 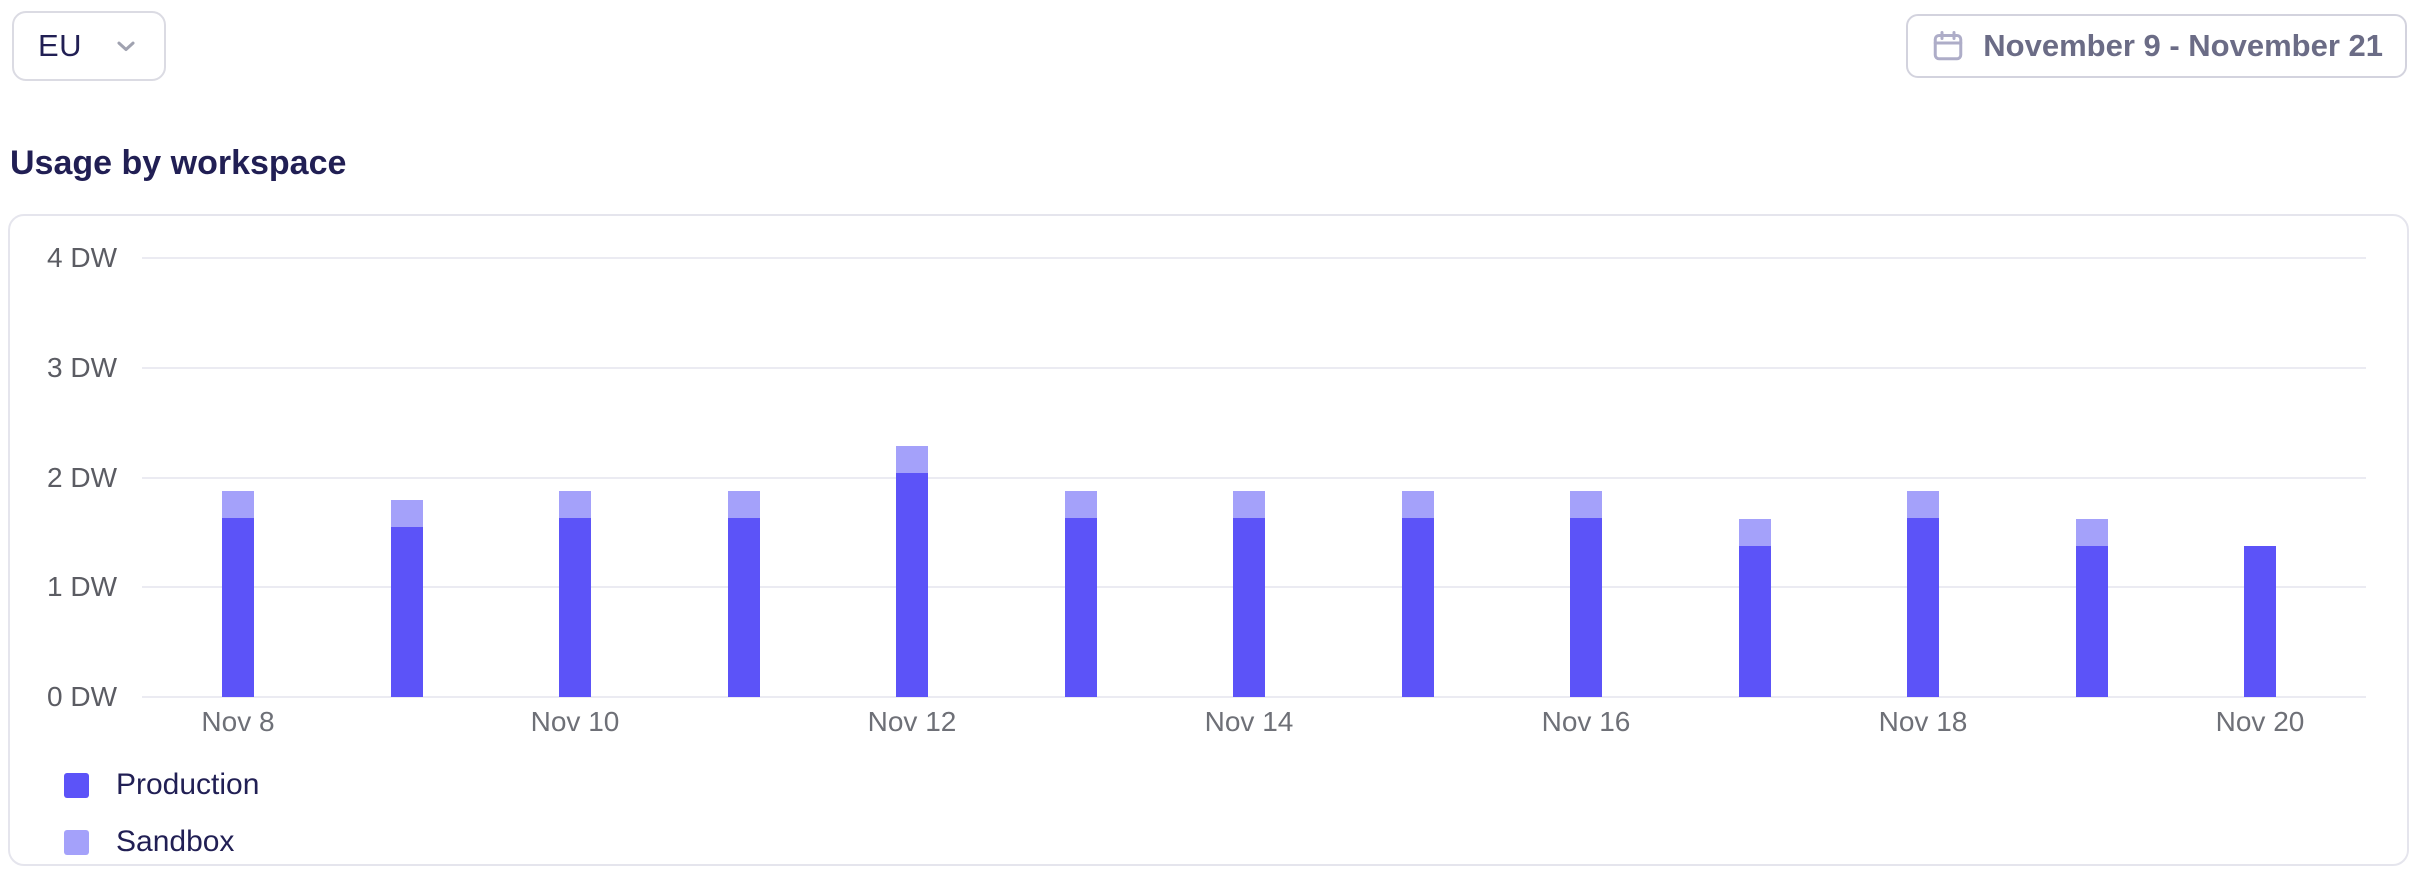 I want to click on legend-label: Production, so click(x=188, y=784).